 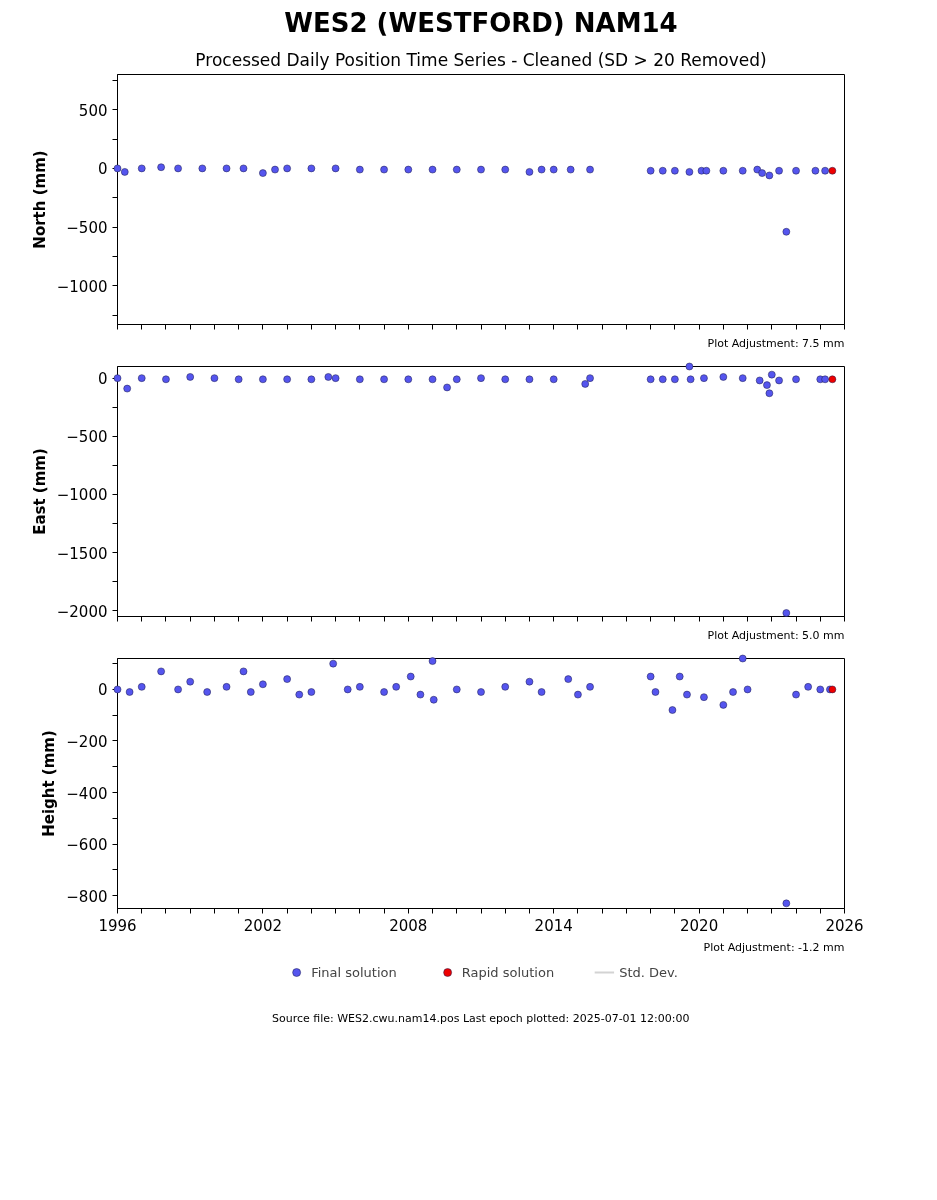 What do you see at coordinates (39, 491) in the screenshot?
I see `y-axis-title: East (mm)` at bounding box center [39, 491].